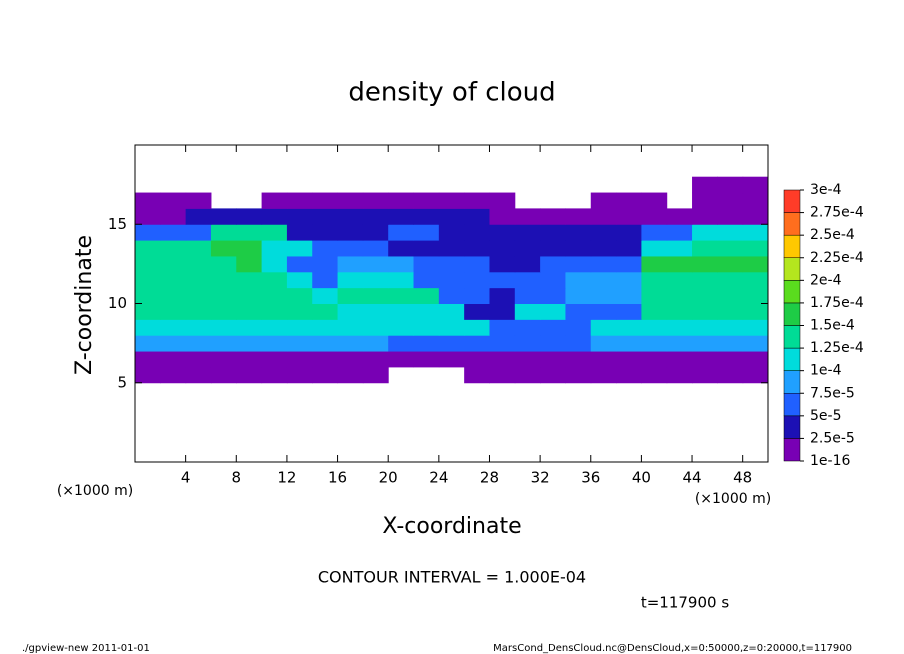 The height and width of the screenshot is (654, 904). I want to click on colorbar-label: 2.75e-4, so click(837, 213).